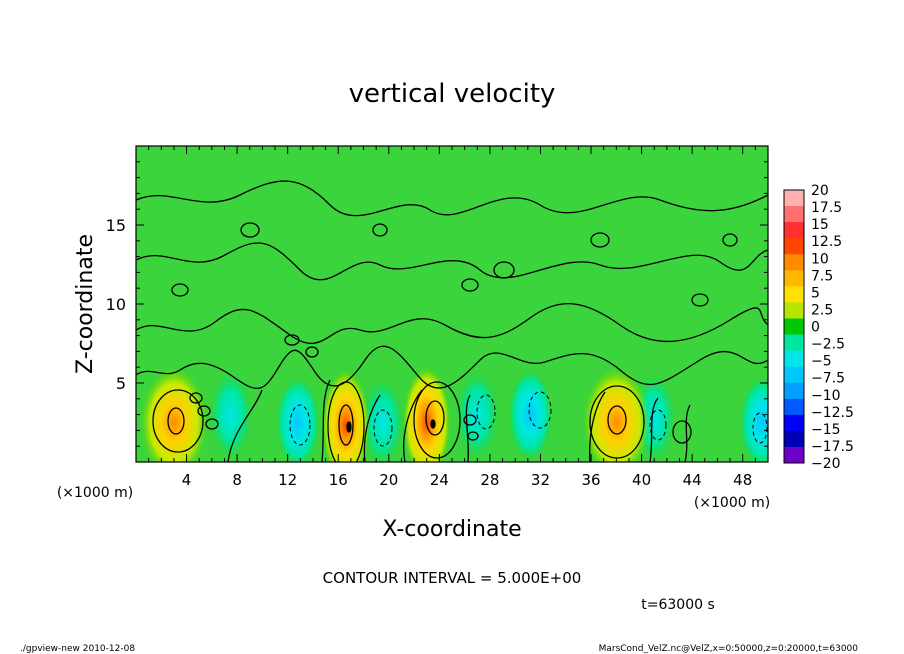 The height and width of the screenshot is (654, 904). Describe the element at coordinates (187, 480) in the screenshot. I see `x-tick-label: 4` at that location.